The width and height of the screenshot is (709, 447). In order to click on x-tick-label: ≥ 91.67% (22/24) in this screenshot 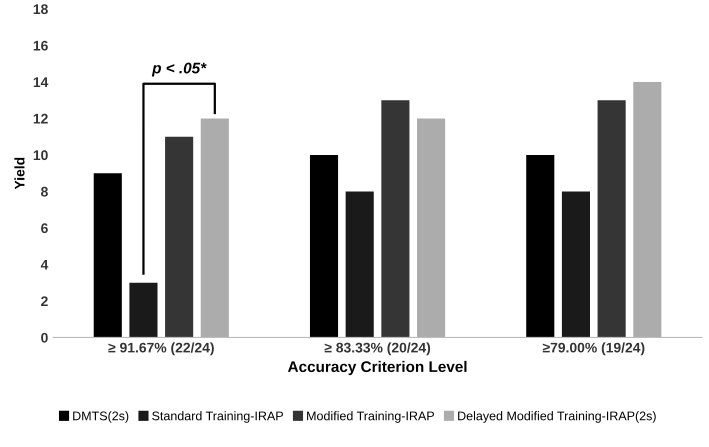, I will do `click(161, 349)`.